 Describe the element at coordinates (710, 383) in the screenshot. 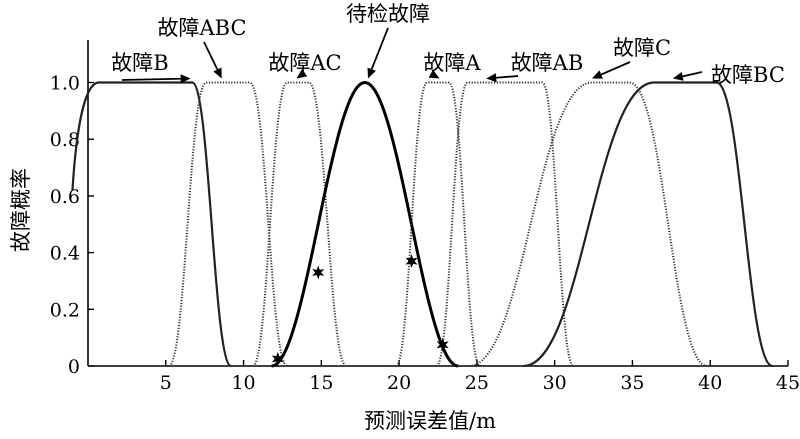

I see `x-tick-label: 40` at that location.